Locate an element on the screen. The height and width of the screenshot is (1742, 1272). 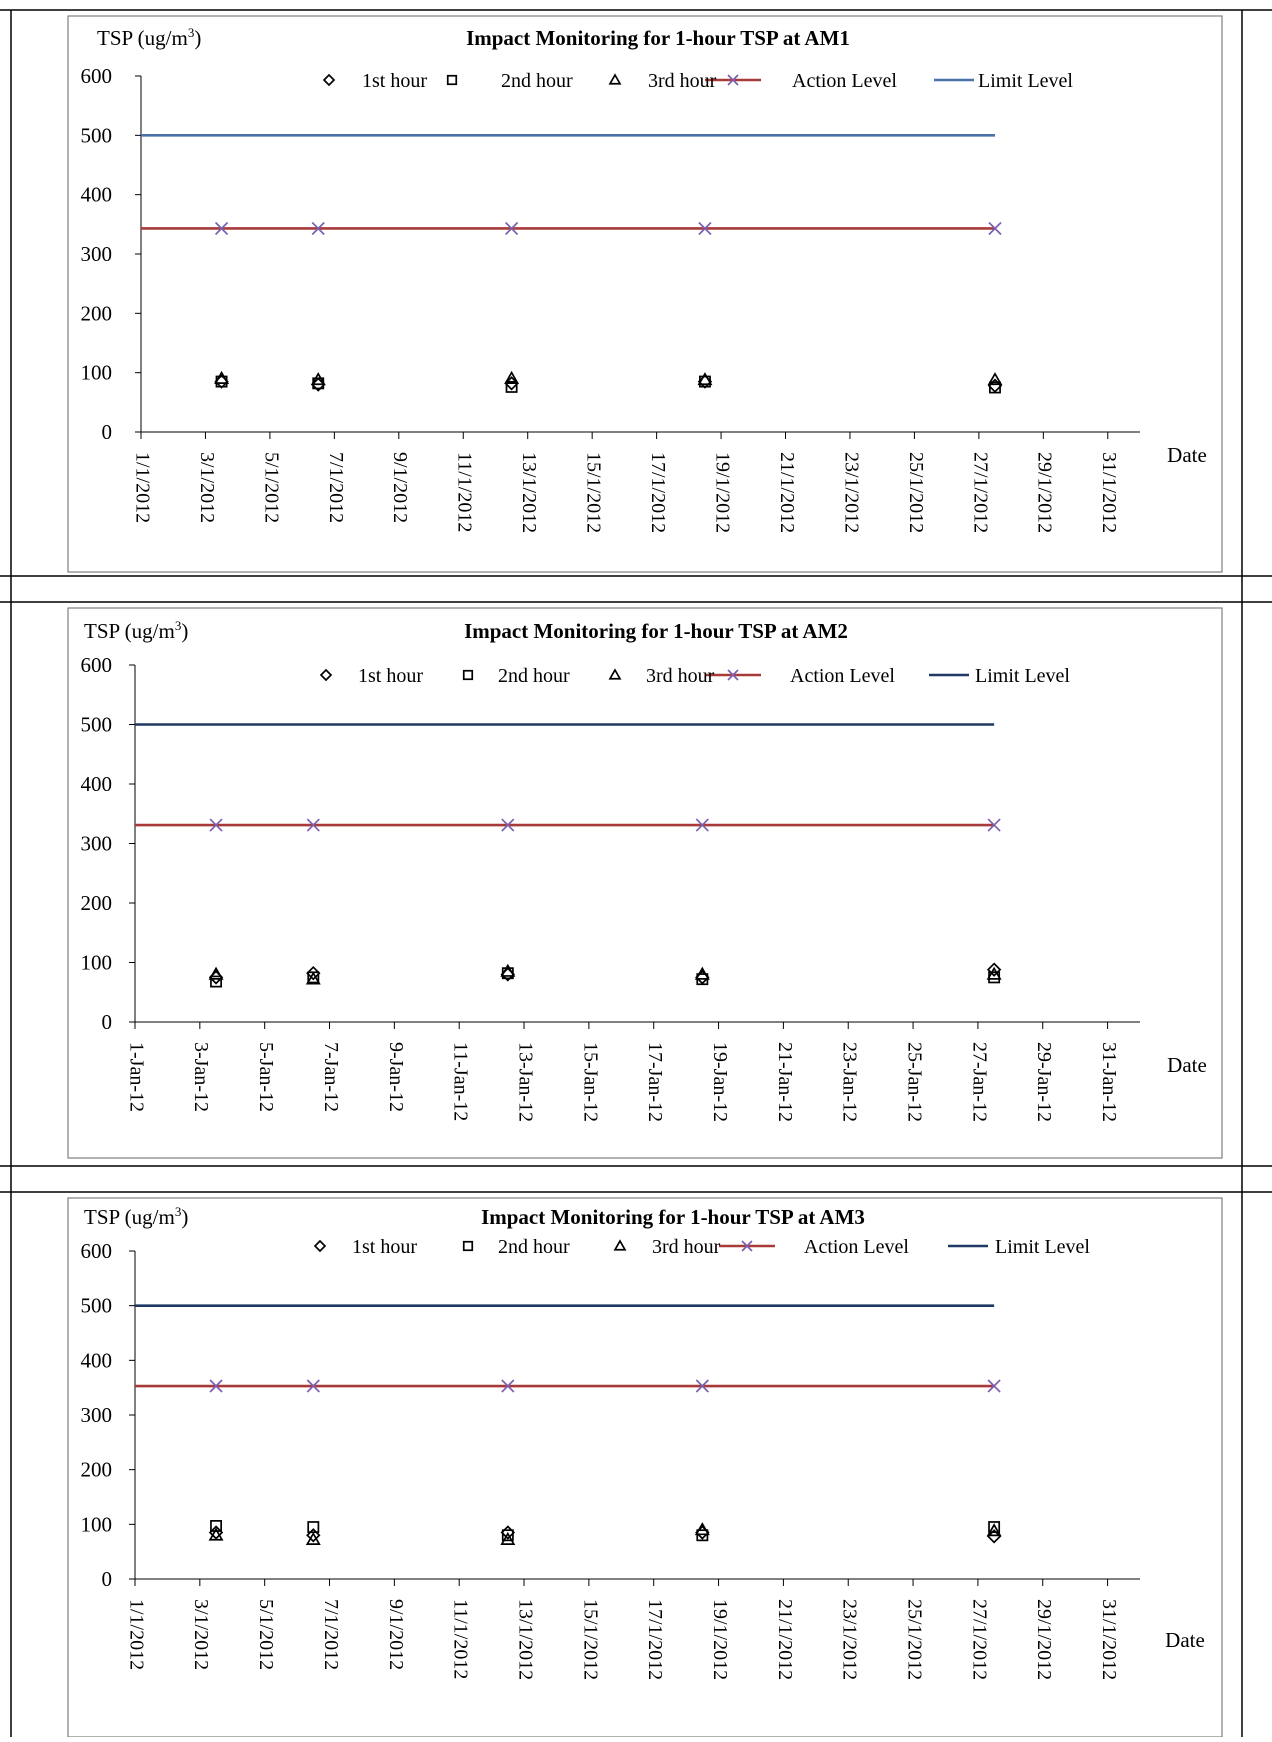
x-tick-label: 17-Jan-12 is located at coordinates (655, 1082).